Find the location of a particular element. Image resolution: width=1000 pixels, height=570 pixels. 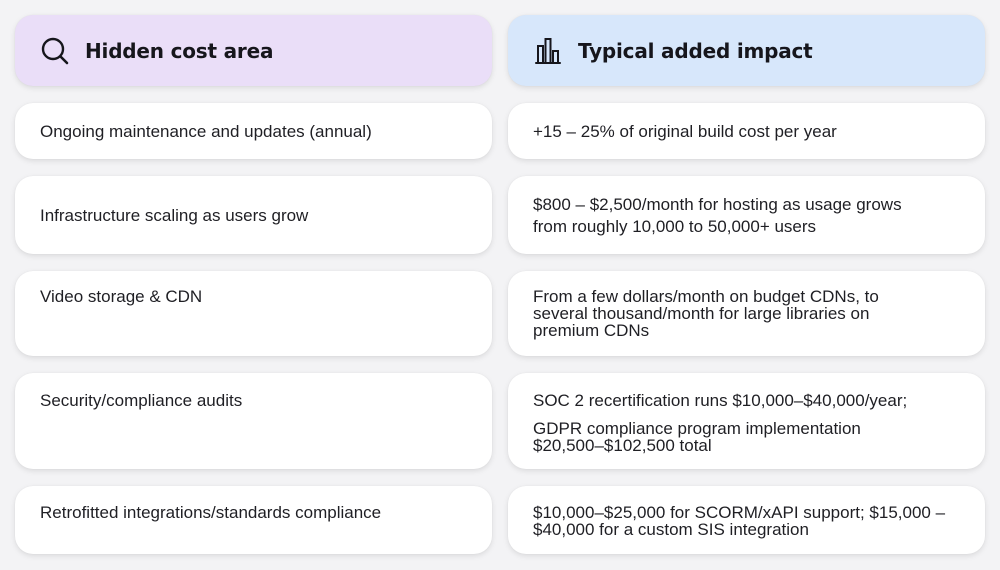

cost-area-label: Infrastructure scaling as users grow is located at coordinates (174, 215).